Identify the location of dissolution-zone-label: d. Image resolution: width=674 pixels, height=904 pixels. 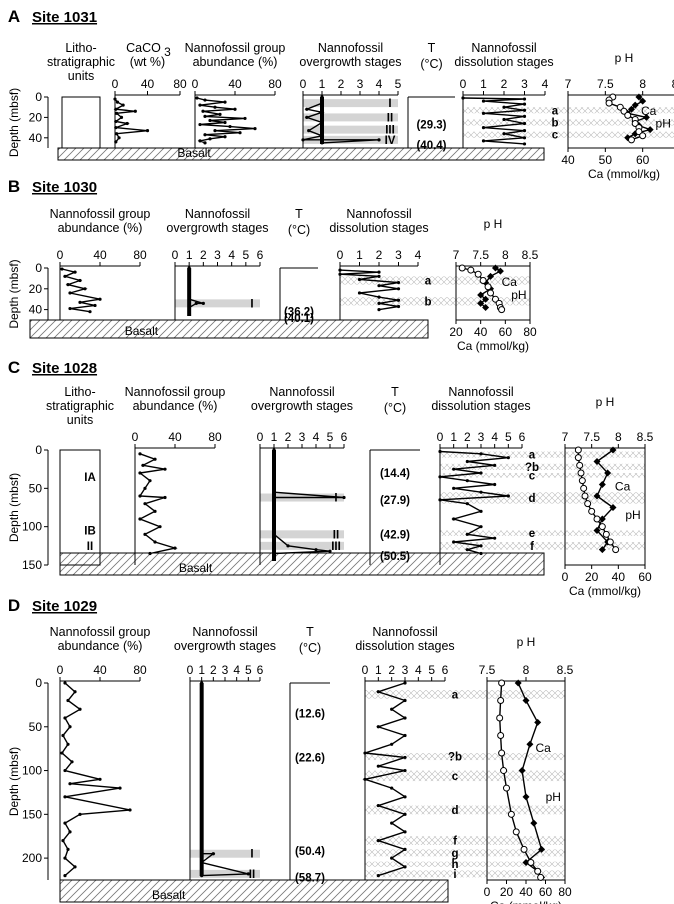
(454, 811).